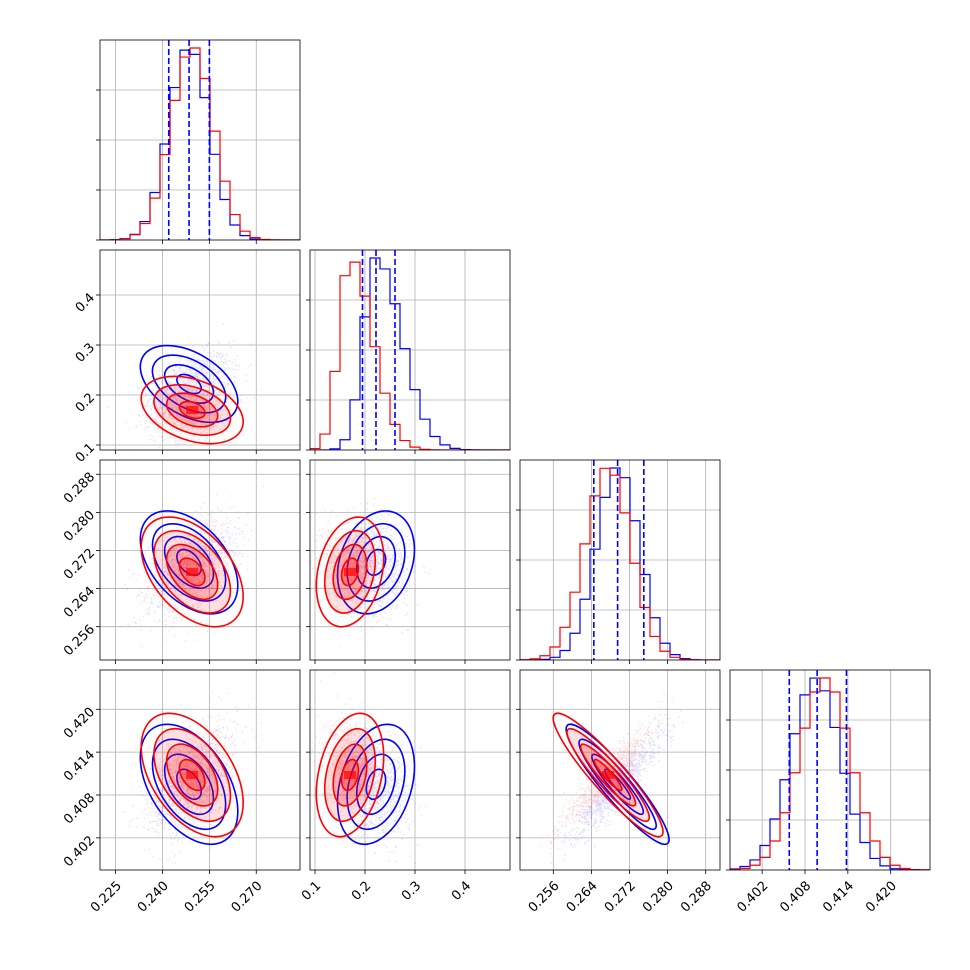 The image size is (970, 970). I want to click on x-tick-label: 0.256, so click(544, 897).